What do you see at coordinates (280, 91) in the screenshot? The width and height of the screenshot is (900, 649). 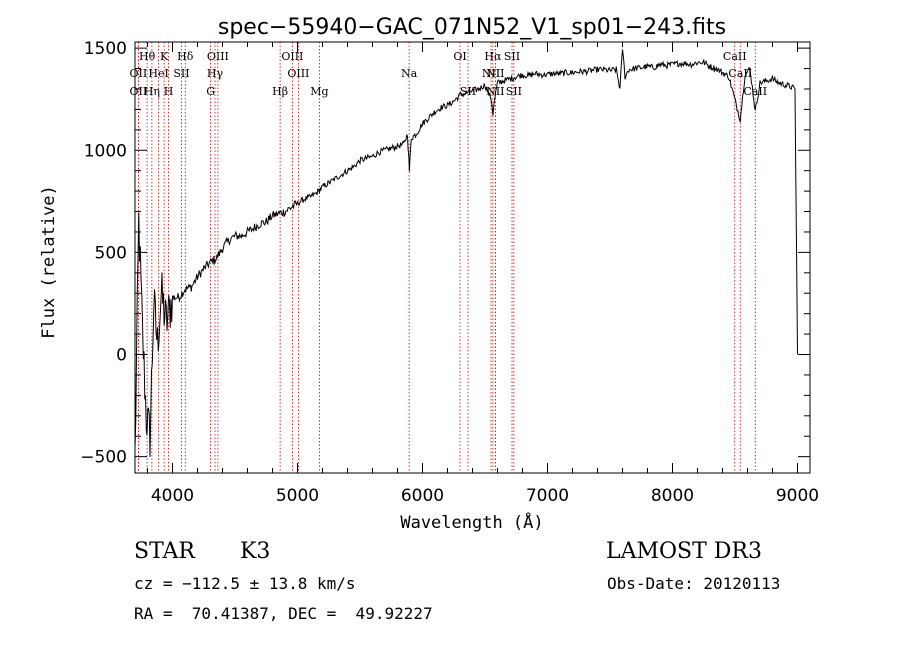 I see `line-label: Hβ` at bounding box center [280, 91].